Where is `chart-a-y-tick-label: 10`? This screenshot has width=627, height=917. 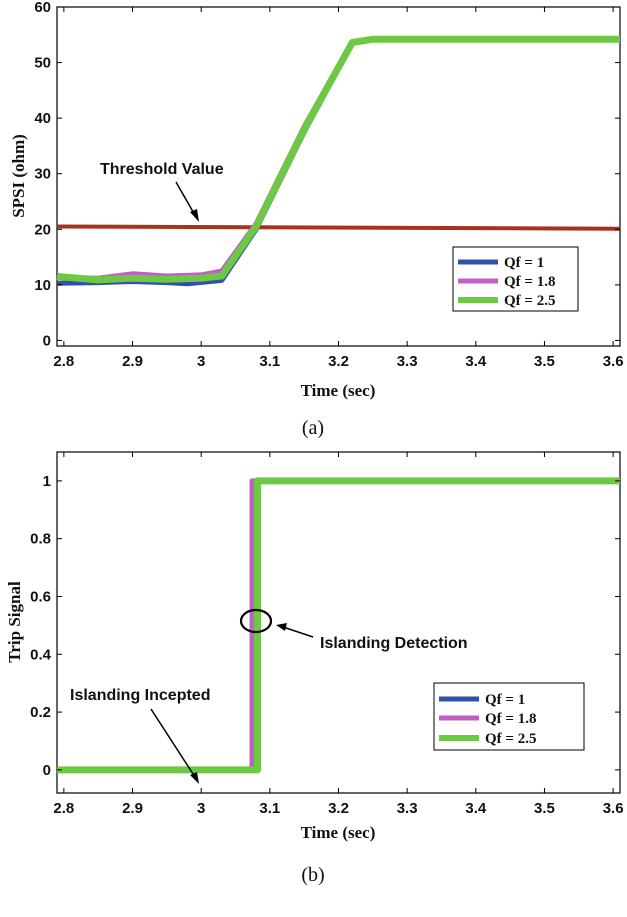
chart-a-y-tick-label: 10 is located at coordinates (42, 285).